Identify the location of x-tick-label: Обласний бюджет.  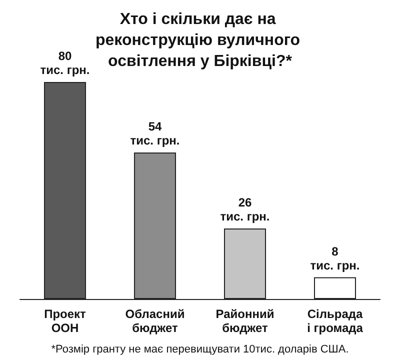
(155, 321).